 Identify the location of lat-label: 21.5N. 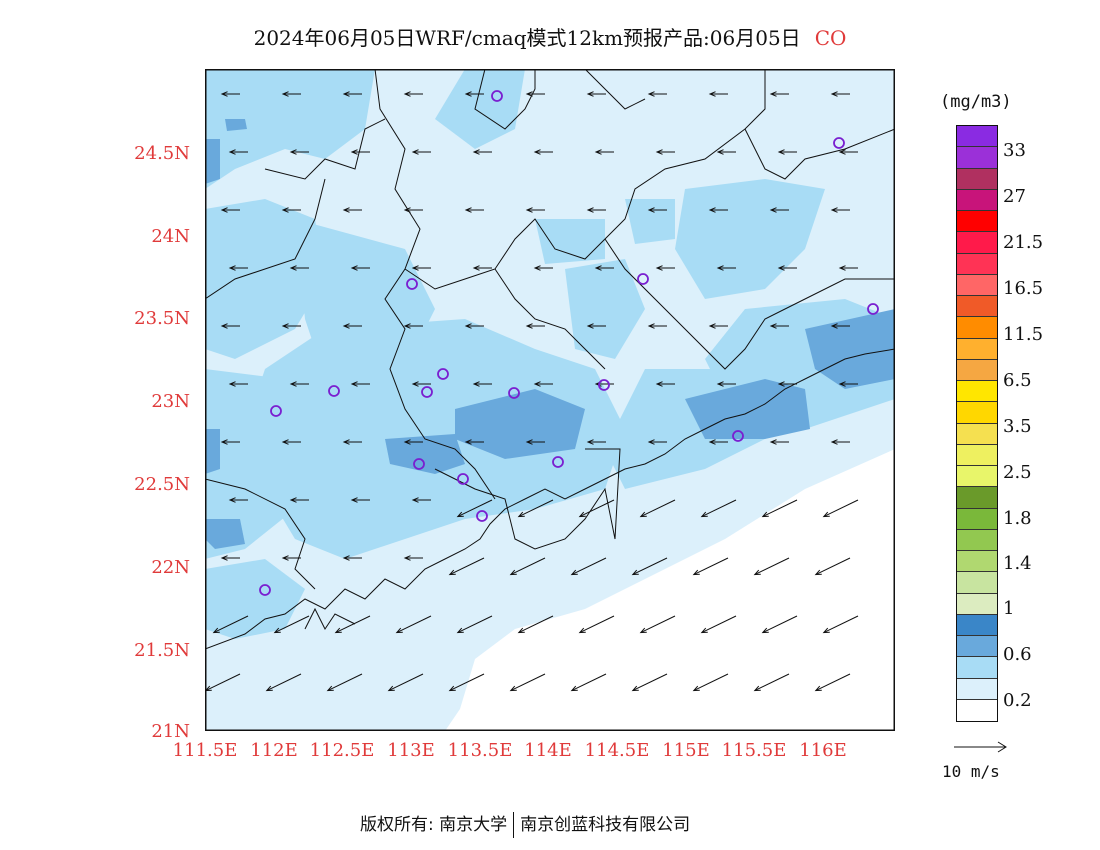
(162, 650).